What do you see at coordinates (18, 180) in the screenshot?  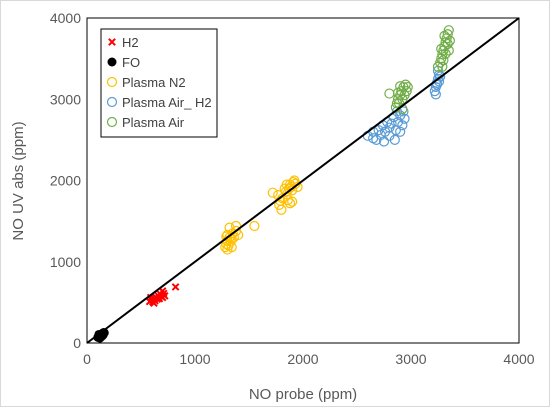 I see `y-axis-title: NO UV abs (ppm)` at bounding box center [18, 180].